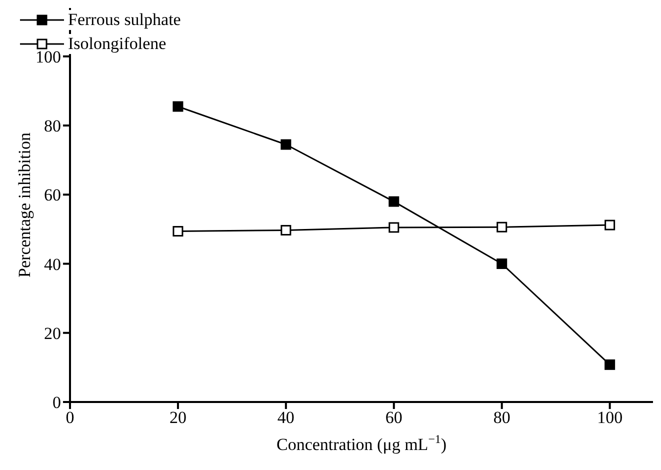 This screenshot has height=470, width=661. I want to click on legend-label: Isolongifolene, so click(117, 44).